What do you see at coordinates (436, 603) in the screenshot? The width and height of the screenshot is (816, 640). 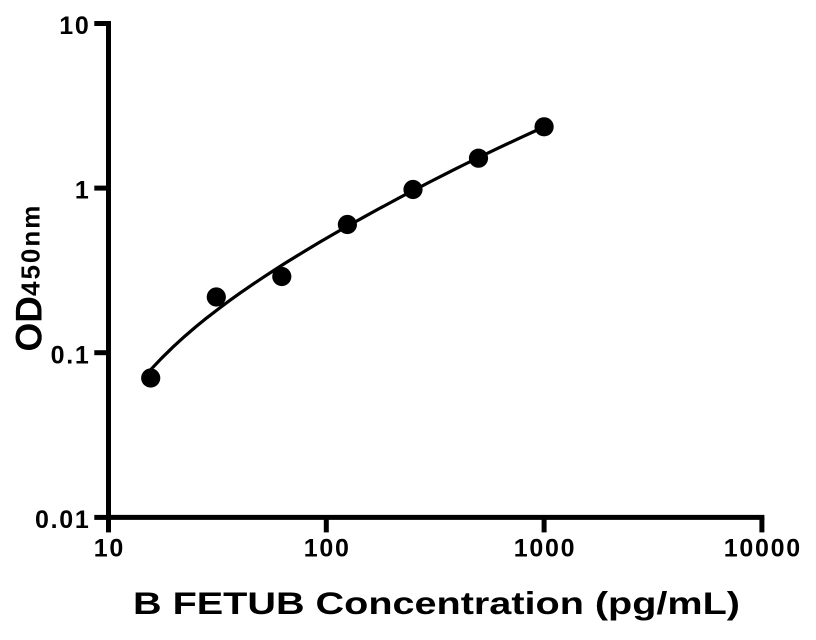 I see `svg-text: B FETUB Concentration (pg/mL)` at bounding box center [436, 603].